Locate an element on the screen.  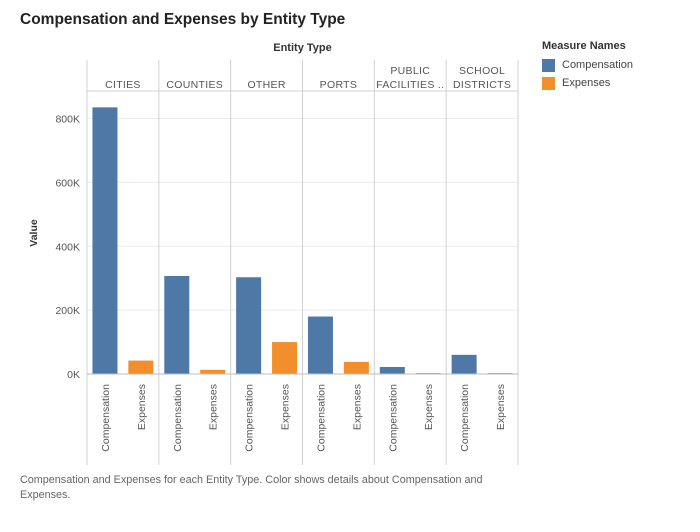
y-tick-label: 400K is located at coordinates (67, 247).